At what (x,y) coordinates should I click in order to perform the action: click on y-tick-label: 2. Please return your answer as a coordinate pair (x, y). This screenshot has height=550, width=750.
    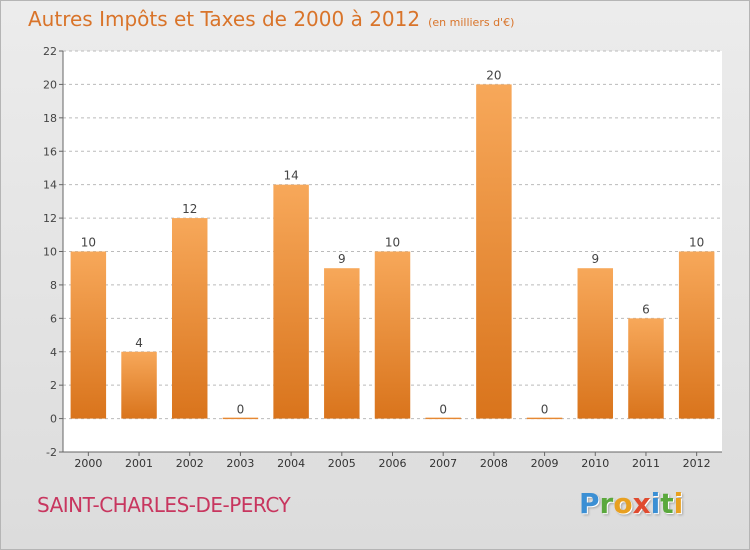
    Looking at the image, I should click on (53, 385).